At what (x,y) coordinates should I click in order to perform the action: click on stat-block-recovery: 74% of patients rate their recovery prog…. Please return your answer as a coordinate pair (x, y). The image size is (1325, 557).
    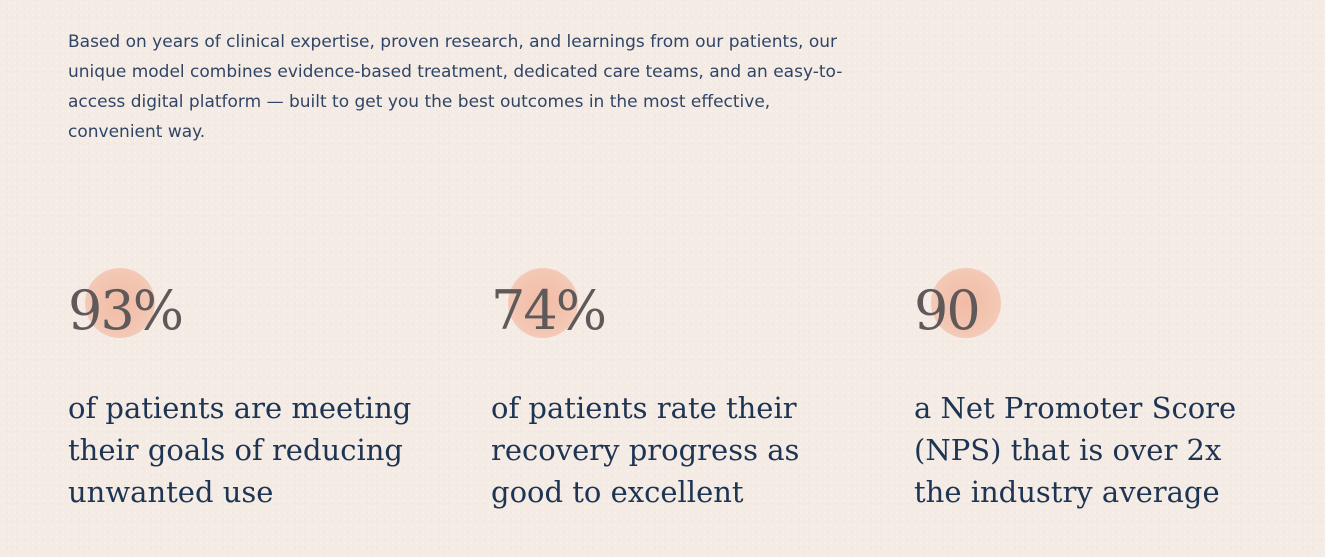
    Looking at the image, I should click on (645, 387).